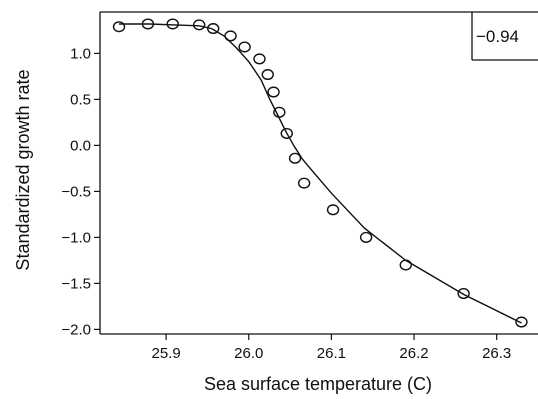  Describe the element at coordinates (23, 169) in the screenshot. I see `y-axis-title: Standardized growth rate` at that location.